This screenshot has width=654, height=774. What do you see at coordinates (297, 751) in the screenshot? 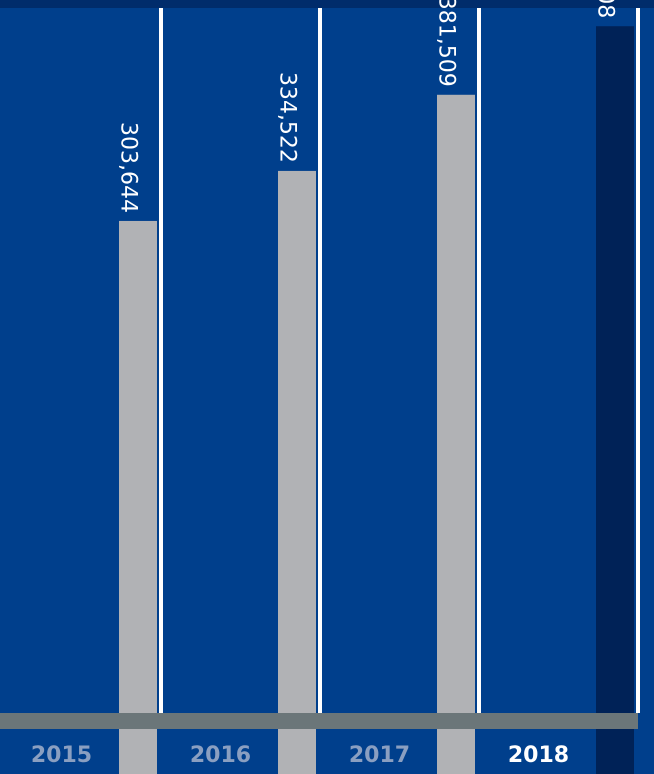
I see `bar-foot-2016` at bounding box center [297, 751].